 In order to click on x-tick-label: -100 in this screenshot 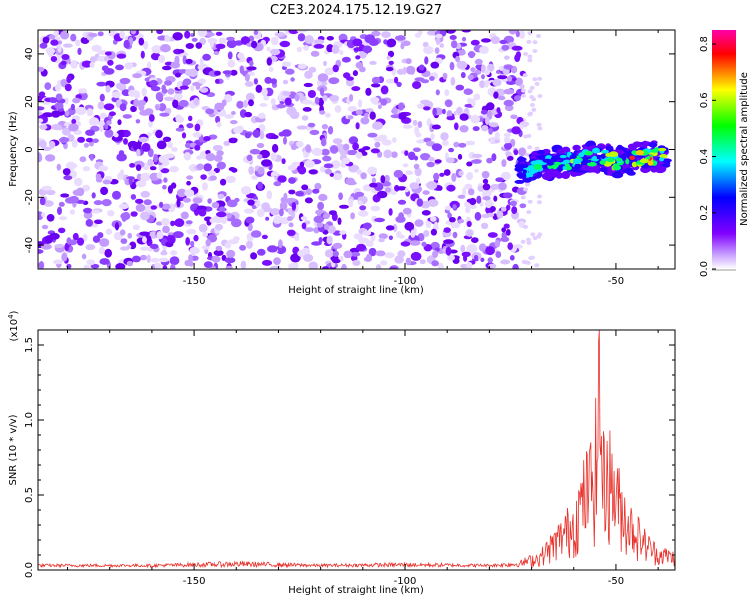, I will do `click(405, 581)`.